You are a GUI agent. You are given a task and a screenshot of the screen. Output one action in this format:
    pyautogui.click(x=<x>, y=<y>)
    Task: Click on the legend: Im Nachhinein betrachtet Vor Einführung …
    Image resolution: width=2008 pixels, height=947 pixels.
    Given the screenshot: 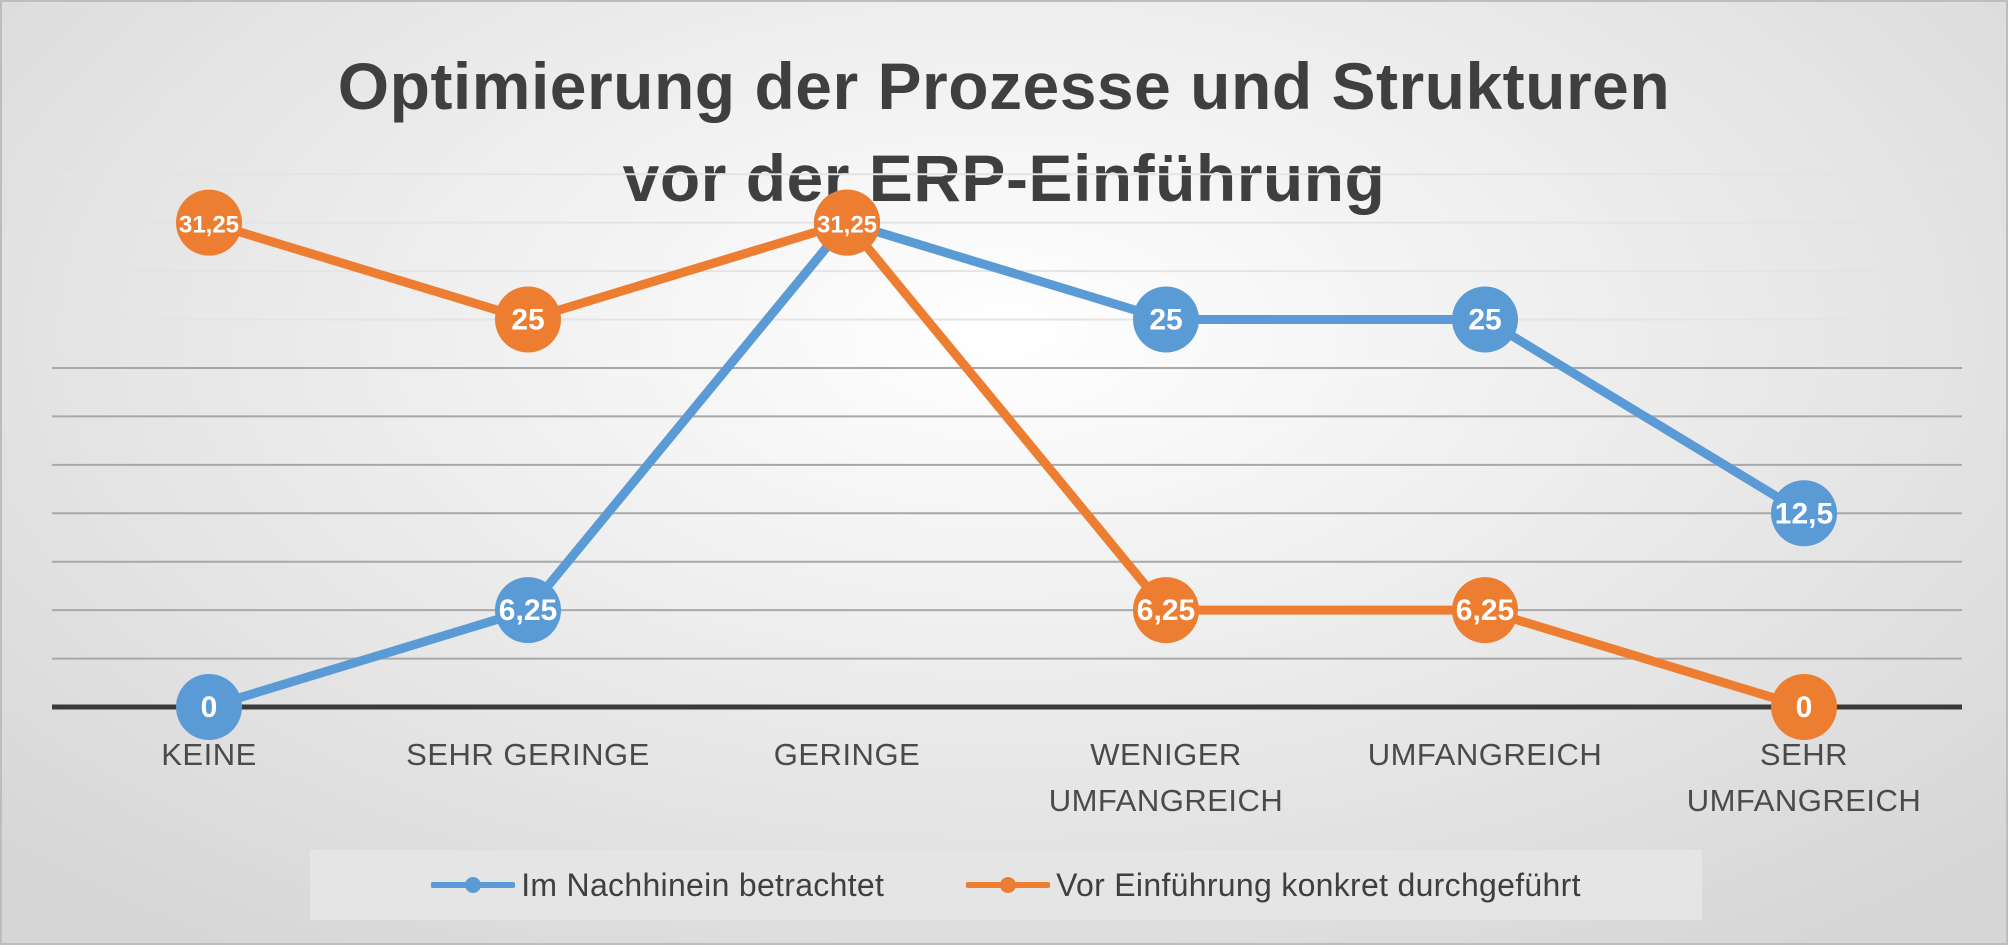 What is the action you would take?
    pyautogui.click(x=1006, y=885)
    